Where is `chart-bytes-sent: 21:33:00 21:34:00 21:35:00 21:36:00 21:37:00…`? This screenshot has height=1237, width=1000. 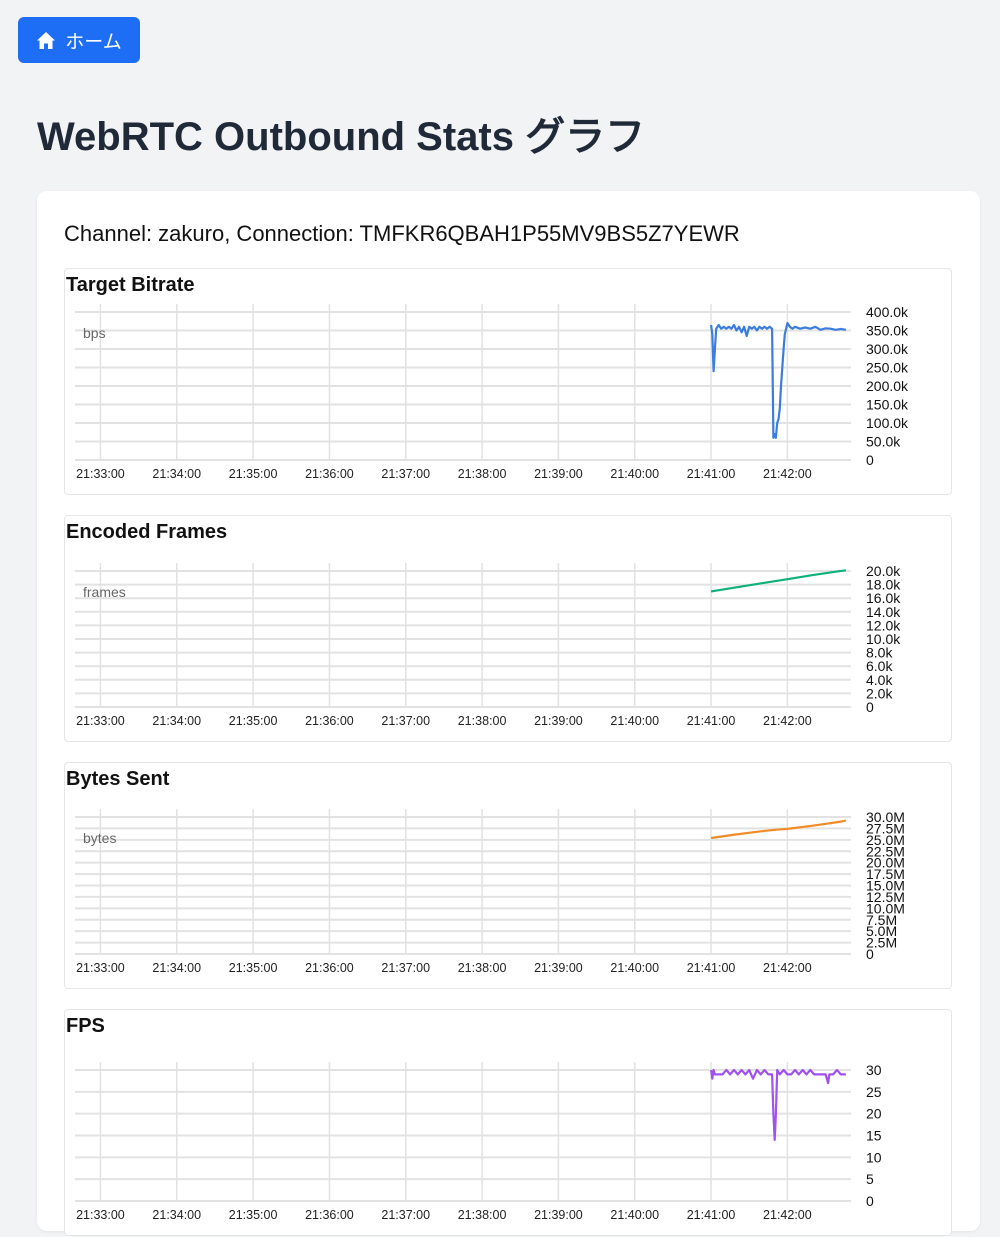 chart-bytes-sent: 21:33:00 21:34:00 21:35:00 21:36:00 21:37:00… is located at coordinates (490, 892).